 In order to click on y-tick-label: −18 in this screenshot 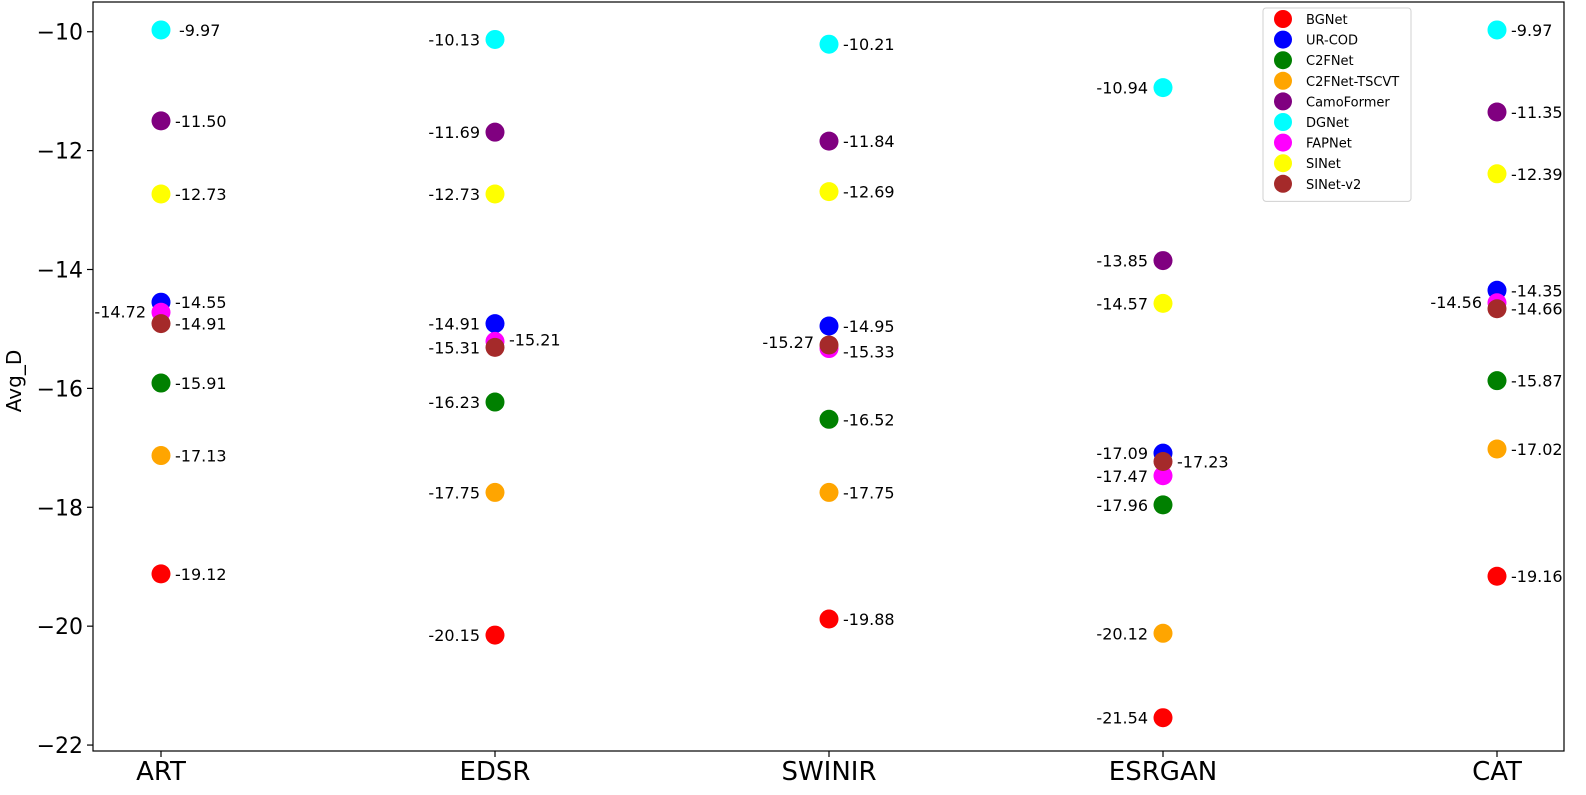, I will do `click(60, 508)`.